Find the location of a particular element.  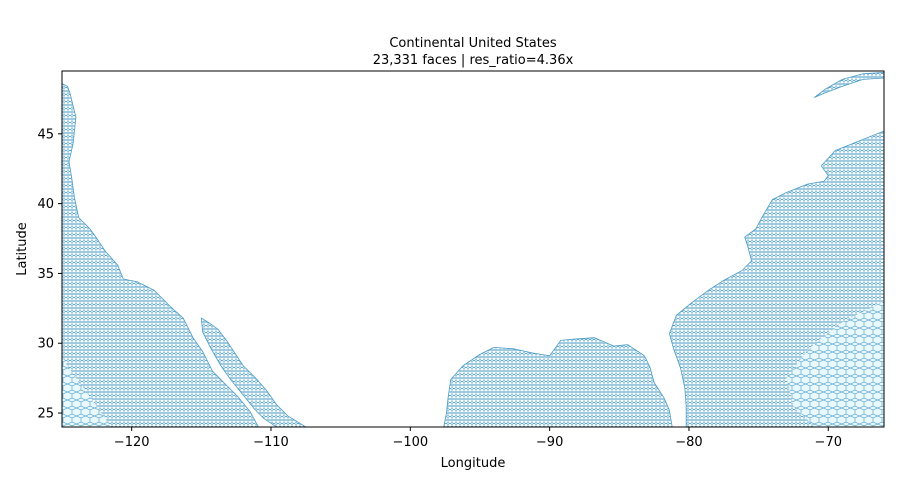

mesh-region-gulf-of-st-lawrence is located at coordinates (849, 84).